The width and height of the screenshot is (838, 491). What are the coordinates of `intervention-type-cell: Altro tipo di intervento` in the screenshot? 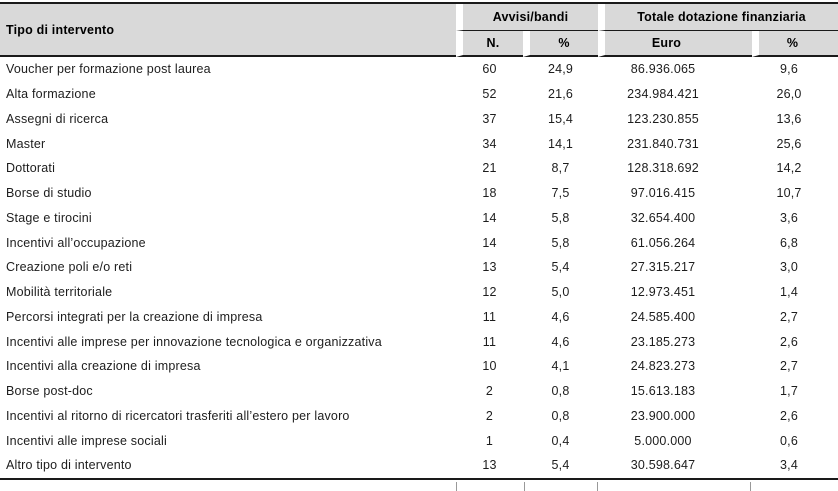 It's located at (69, 465).